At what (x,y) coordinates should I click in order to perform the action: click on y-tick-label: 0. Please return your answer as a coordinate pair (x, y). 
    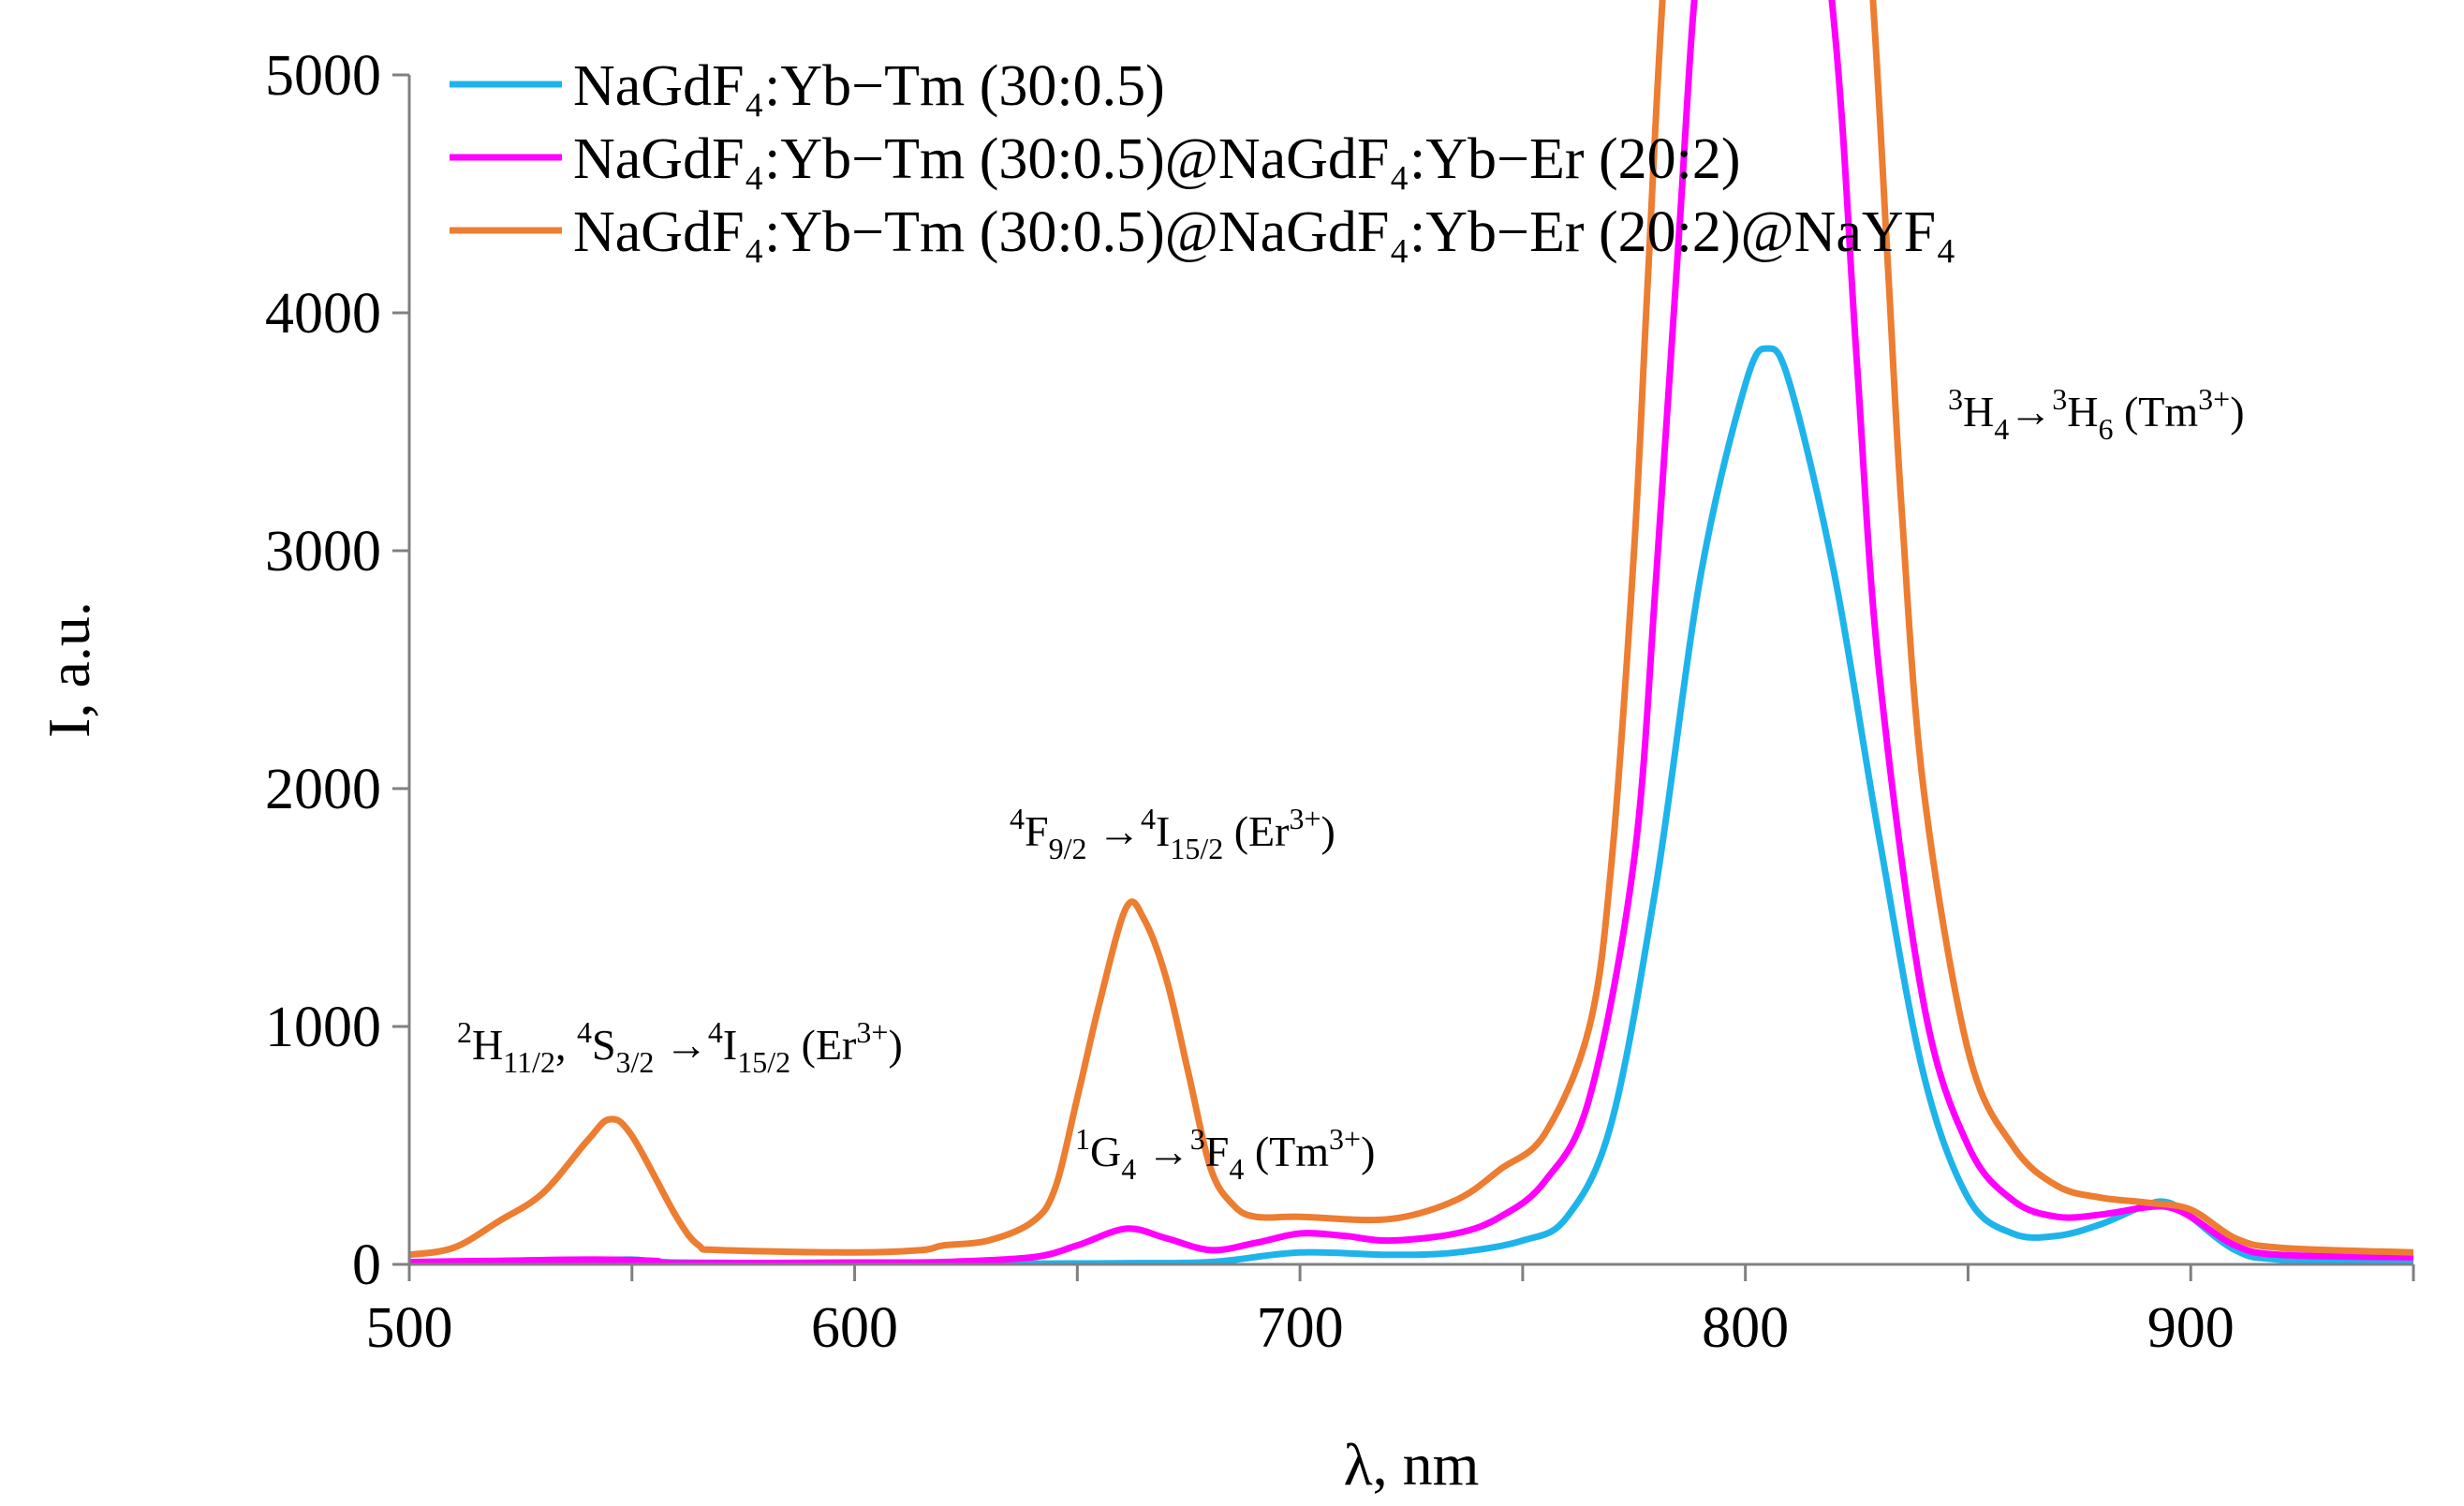
    Looking at the image, I should click on (366, 1265).